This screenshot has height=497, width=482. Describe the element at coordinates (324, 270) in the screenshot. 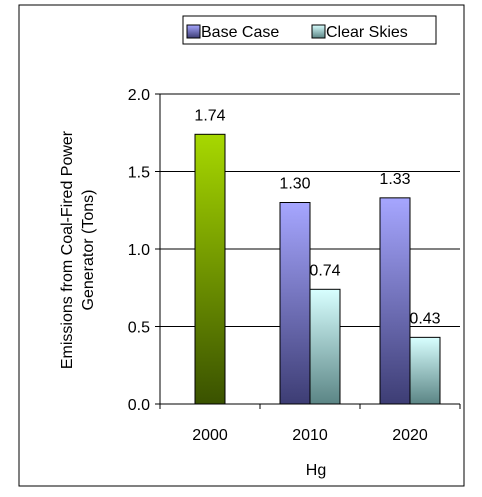

I see `data-label: 0.74` at that location.